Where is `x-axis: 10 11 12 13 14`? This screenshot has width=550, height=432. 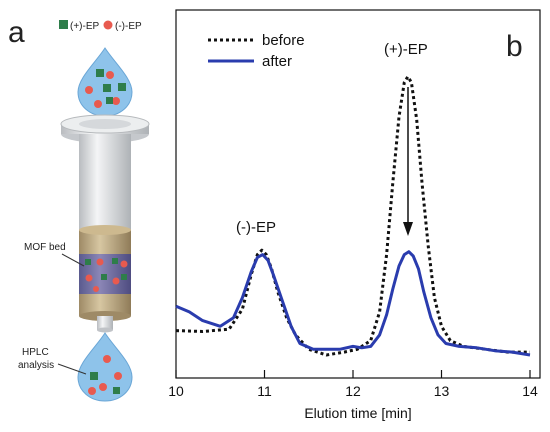
x-axis: 10 11 12 13 14 is located at coordinates (353, 384).